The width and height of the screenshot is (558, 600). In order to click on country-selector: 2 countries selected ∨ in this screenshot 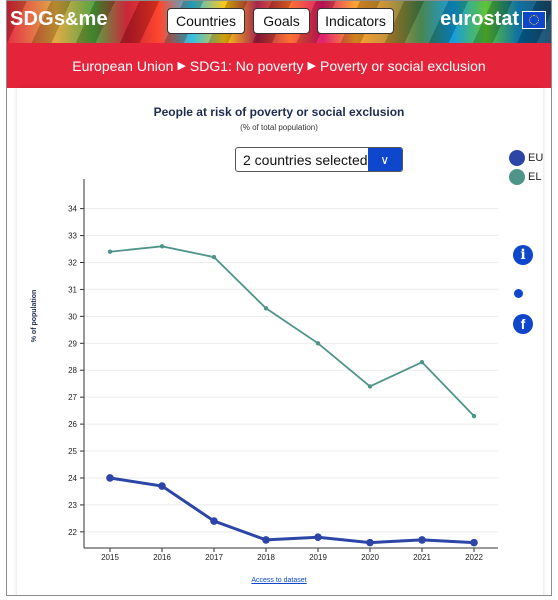, I will do `click(319, 159)`.